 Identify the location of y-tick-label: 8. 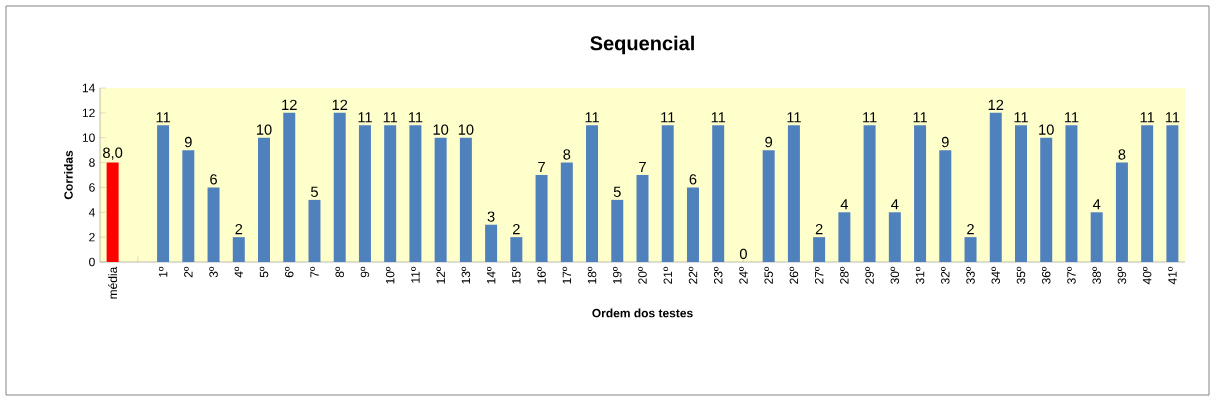
(92, 162).